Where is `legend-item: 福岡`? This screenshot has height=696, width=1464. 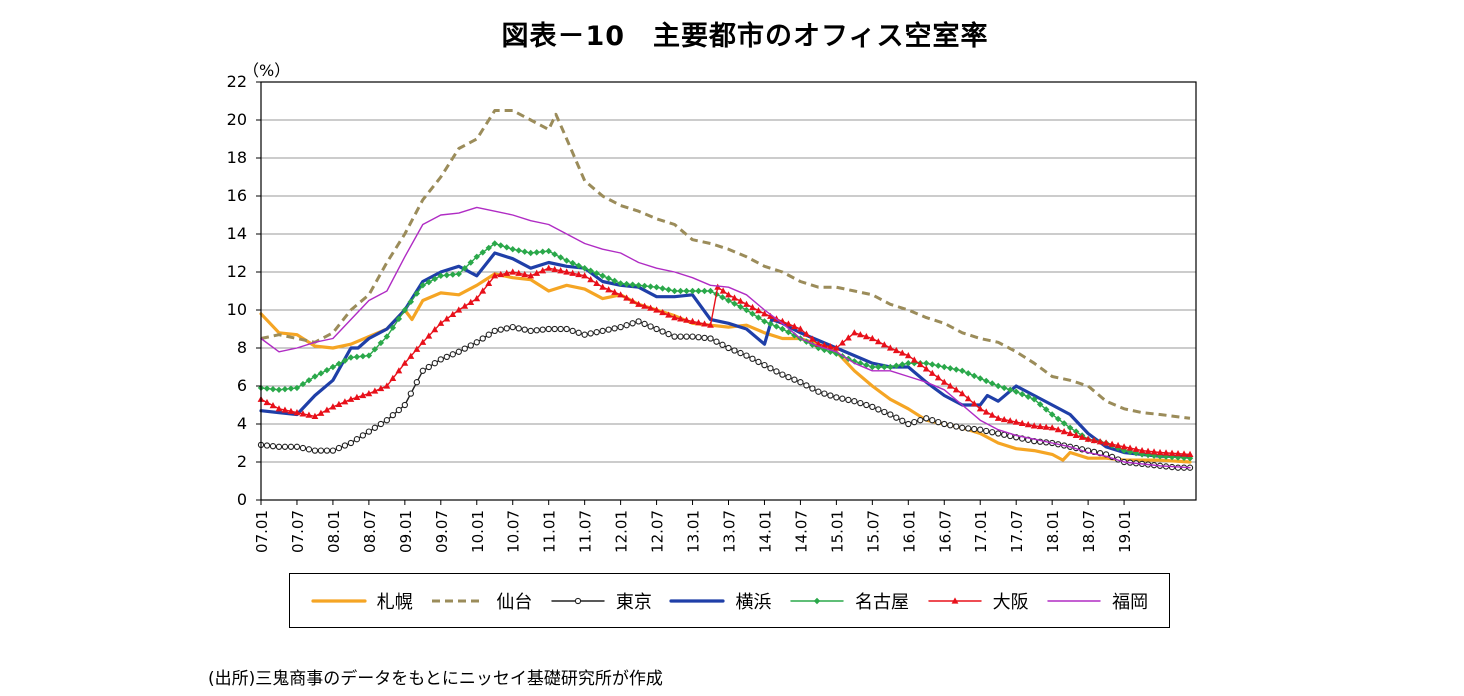 legend-item: 福岡 is located at coordinates (1097, 601).